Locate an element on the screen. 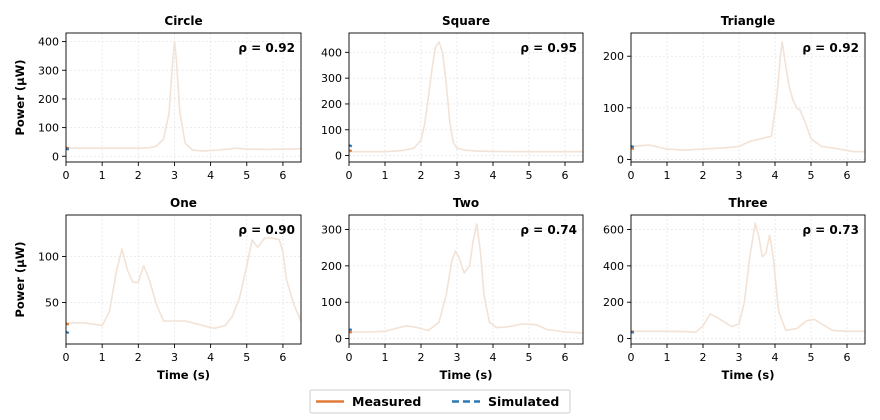 The image size is (880, 420). legend-measured-label: Measured is located at coordinates (386, 401).